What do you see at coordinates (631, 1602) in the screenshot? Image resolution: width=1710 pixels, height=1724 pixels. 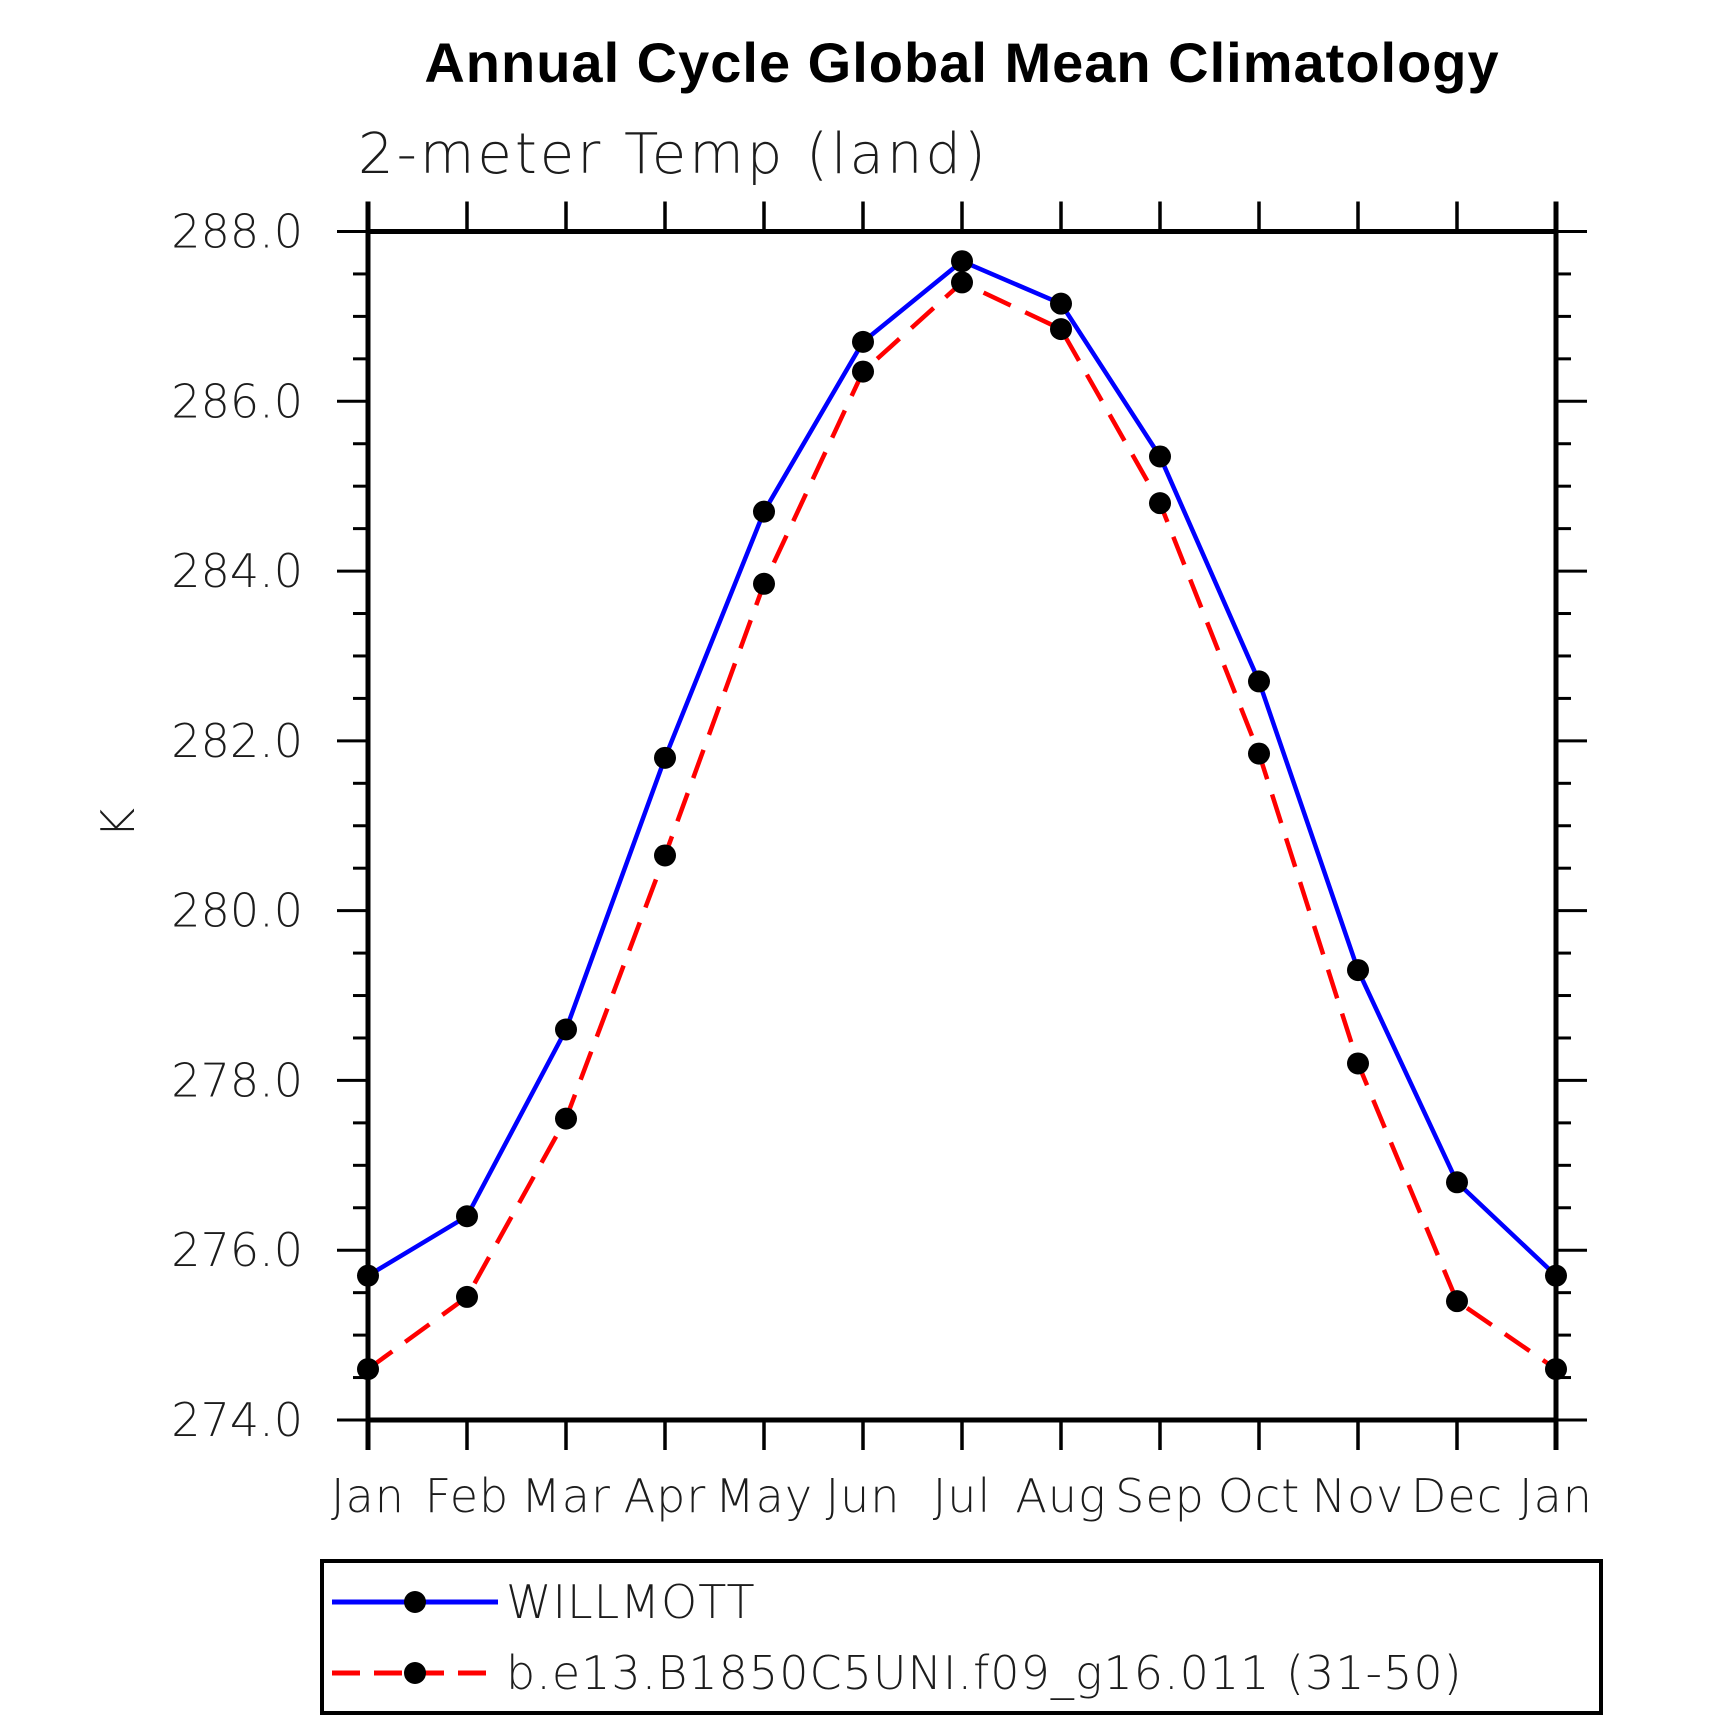 I see `legend-label-willmott: WILLMOTT` at bounding box center [631, 1602].